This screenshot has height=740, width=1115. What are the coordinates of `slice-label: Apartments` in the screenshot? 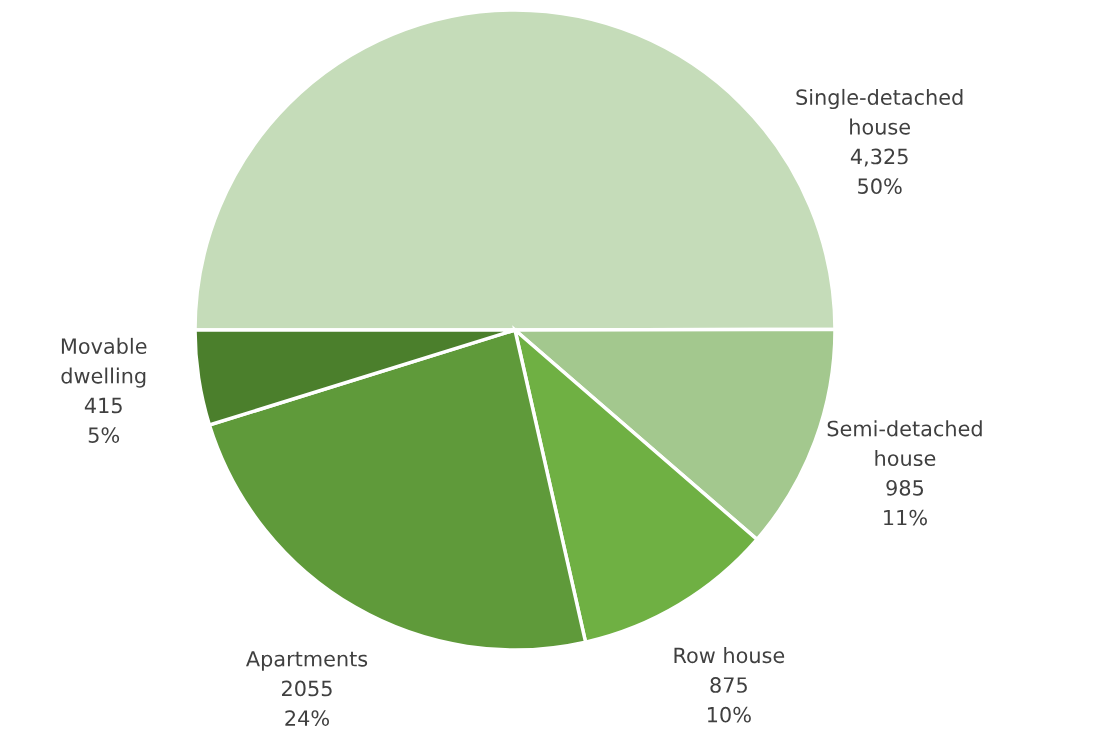 It's located at (307, 661).